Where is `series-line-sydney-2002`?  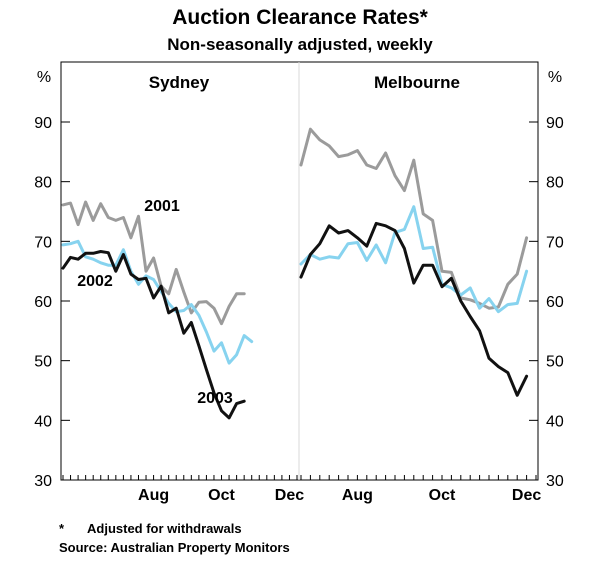
series-line-sydney-2002 is located at coordinates (157, 302).